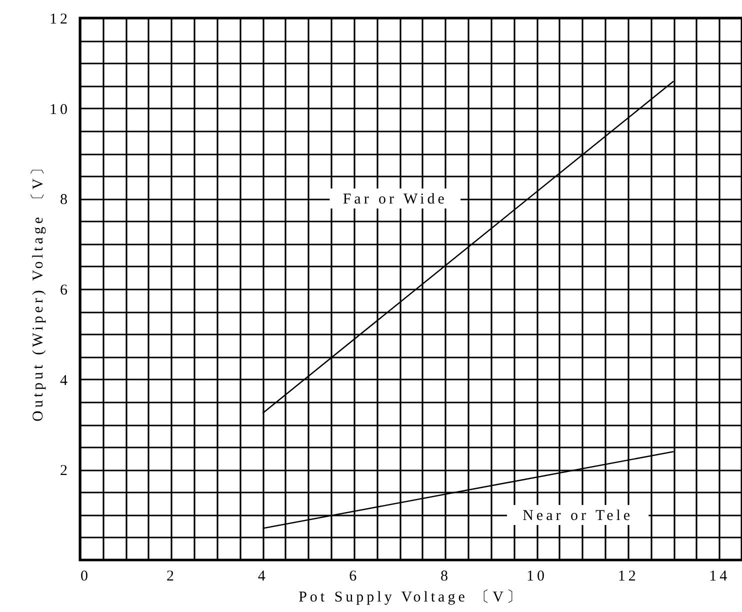 This screenshot has width=742, height=612. I want to click on y-tick-label: 12, so click(60, 20).